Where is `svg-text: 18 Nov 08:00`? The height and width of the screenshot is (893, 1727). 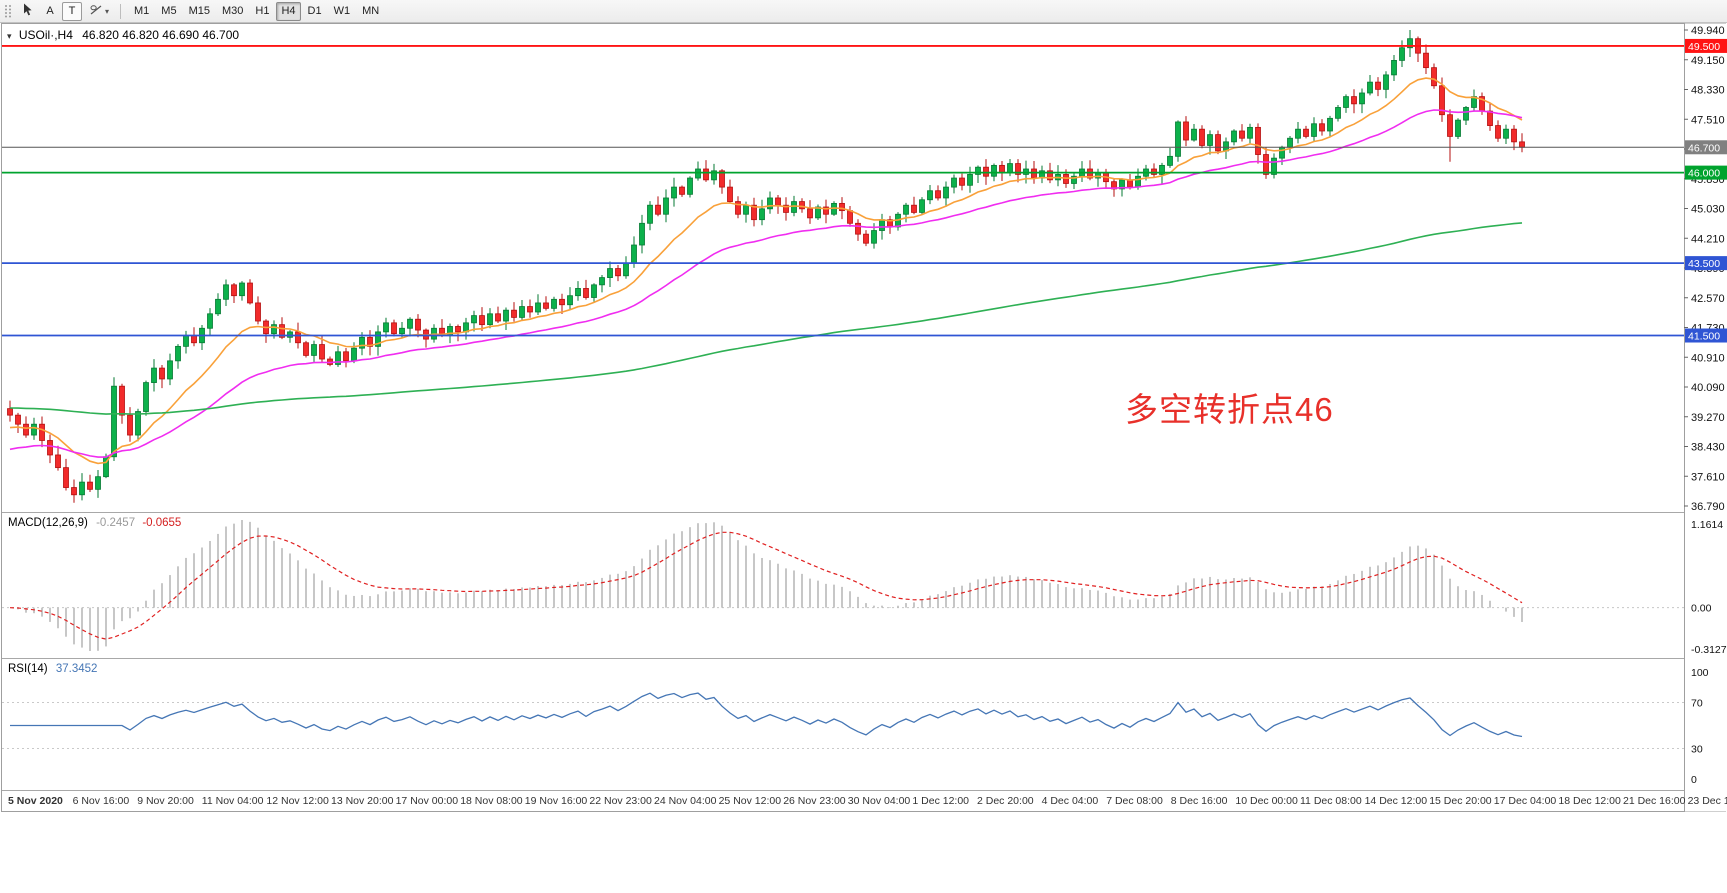
svg-text: 18 Nov 08:00 is located at coordinates (491, 801).